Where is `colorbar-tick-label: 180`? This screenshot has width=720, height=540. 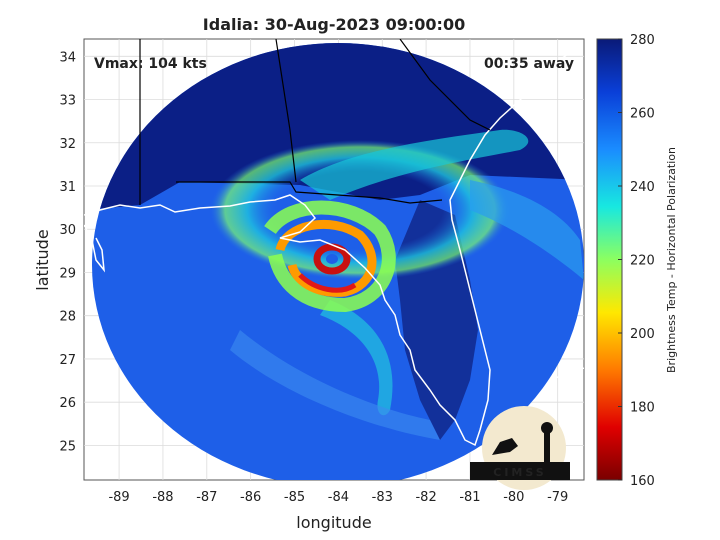 colorbar-tick-label: 180 is located at coordinates (642, 408).